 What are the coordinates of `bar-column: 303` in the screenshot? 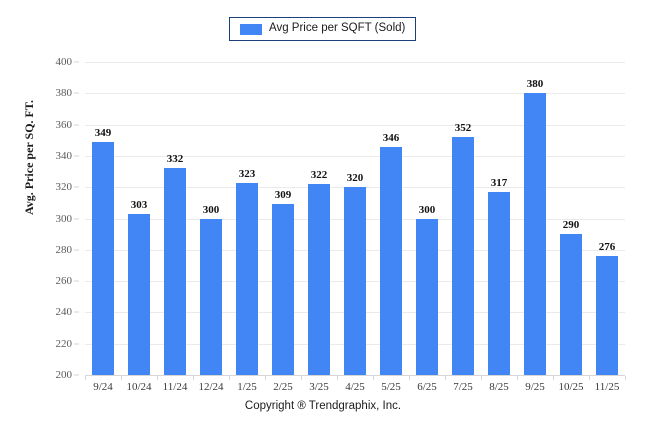 It's located at (139, 218).